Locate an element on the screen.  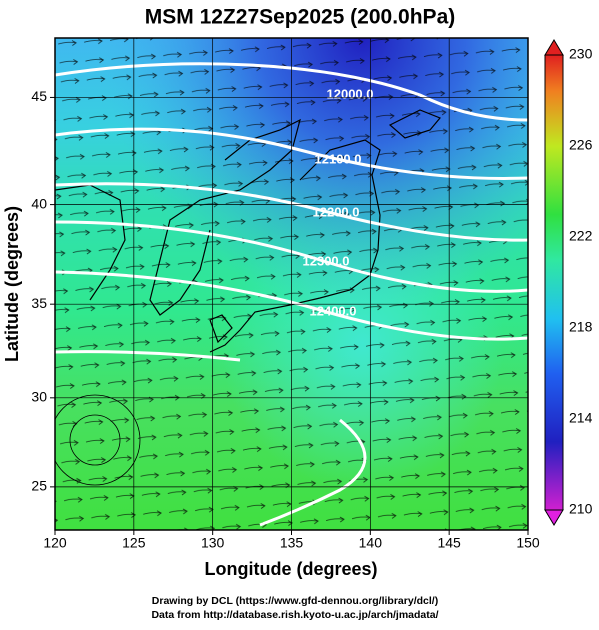
title: MSM 12Z27Sep2025 (200.0hPa) is located at coordinates (300, 17).